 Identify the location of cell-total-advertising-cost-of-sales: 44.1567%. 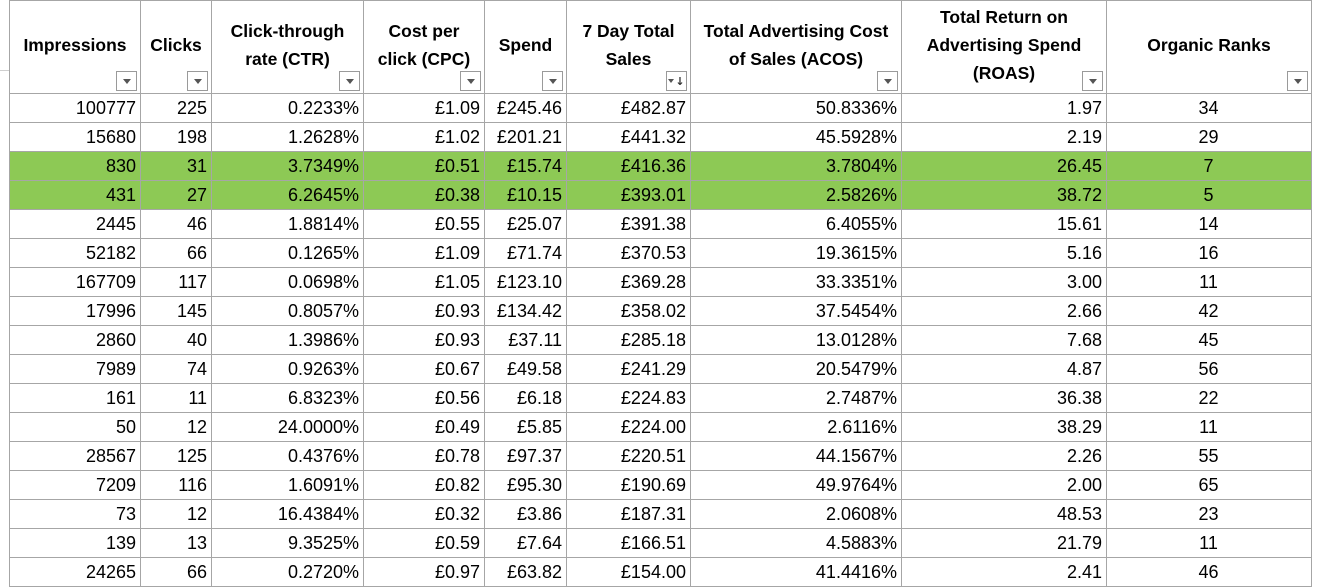
(796, 456).